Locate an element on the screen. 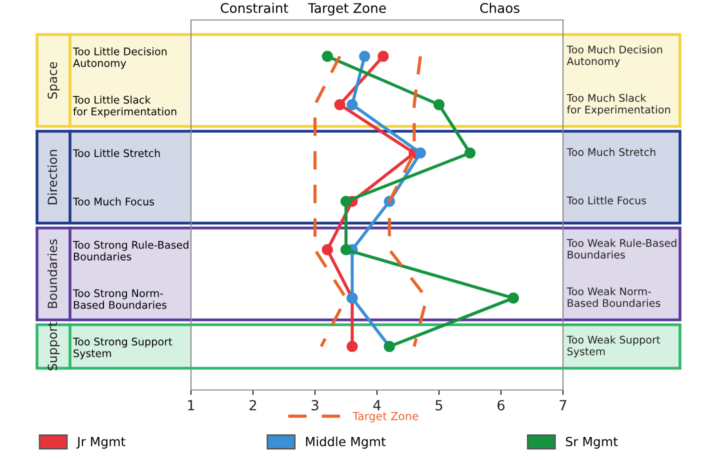 The width and height of the screenshot is (707, 460). y-tick-label: Too Strong Support System is located at coordinates (122, 349).